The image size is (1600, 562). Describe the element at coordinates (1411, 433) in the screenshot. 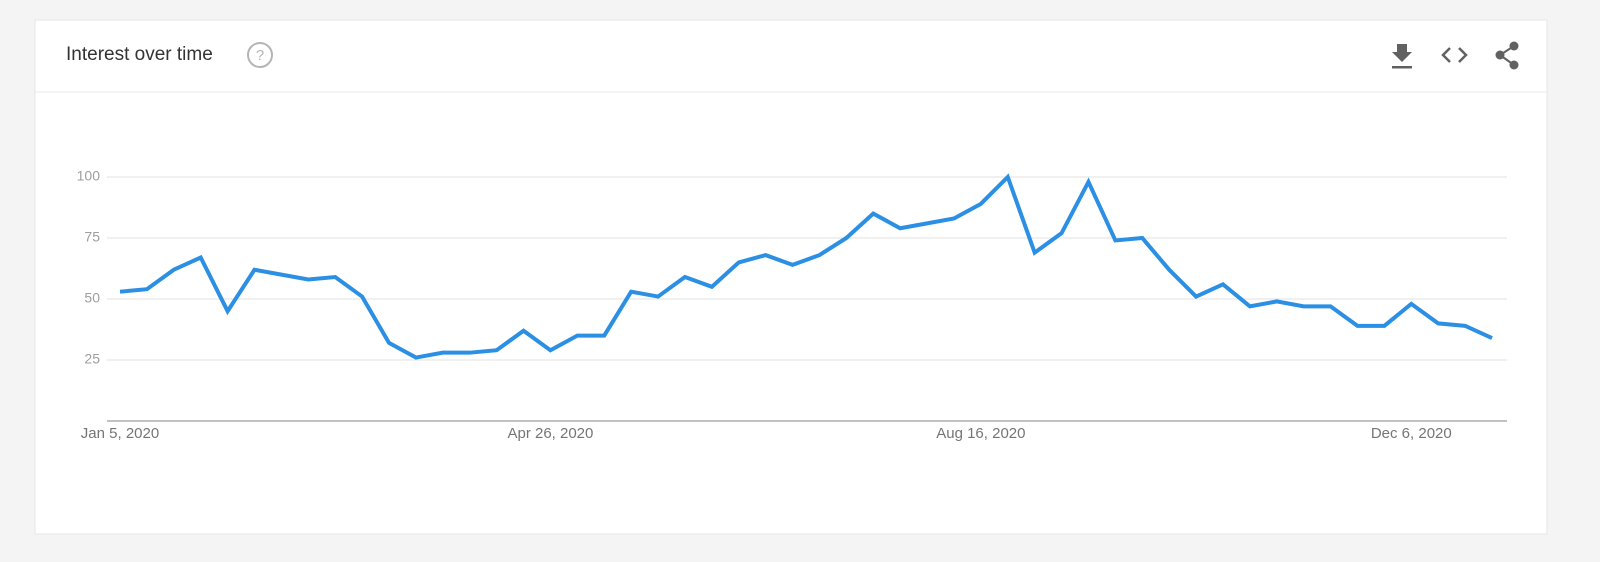

I see `x-tick-label: Dec 6, 2020` at that location.